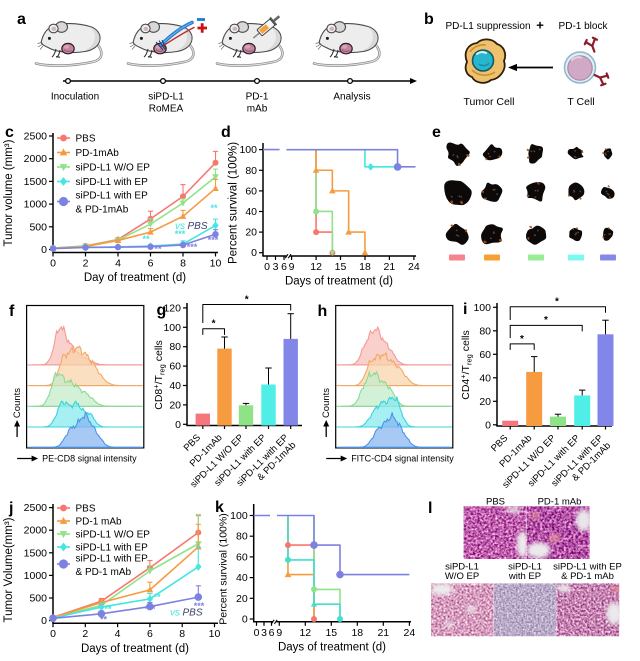  I want to click on svg-text: Inoculation, so click(75, 97).